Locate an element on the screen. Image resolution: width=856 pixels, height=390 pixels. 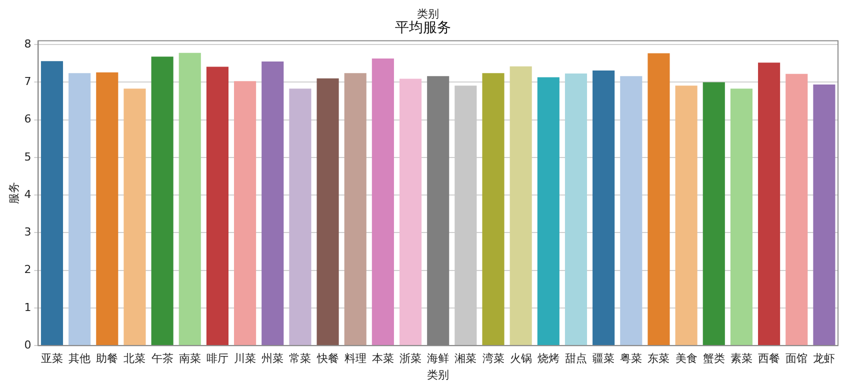
y-tick-label: 8 is located at coordinates (28, 43).